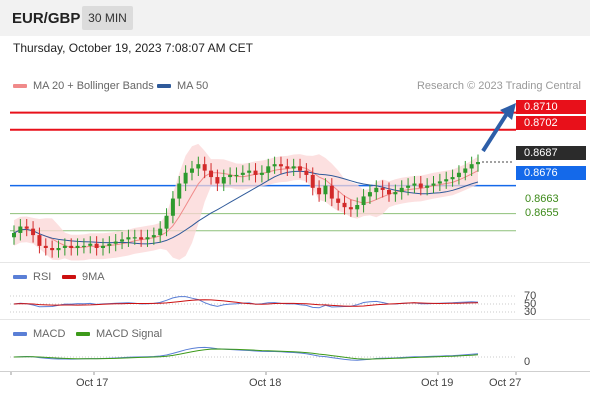  Describe the element at coordinates (551, 123) in the screenshot. I see `level-tag-r1: 0.8702` at that location.